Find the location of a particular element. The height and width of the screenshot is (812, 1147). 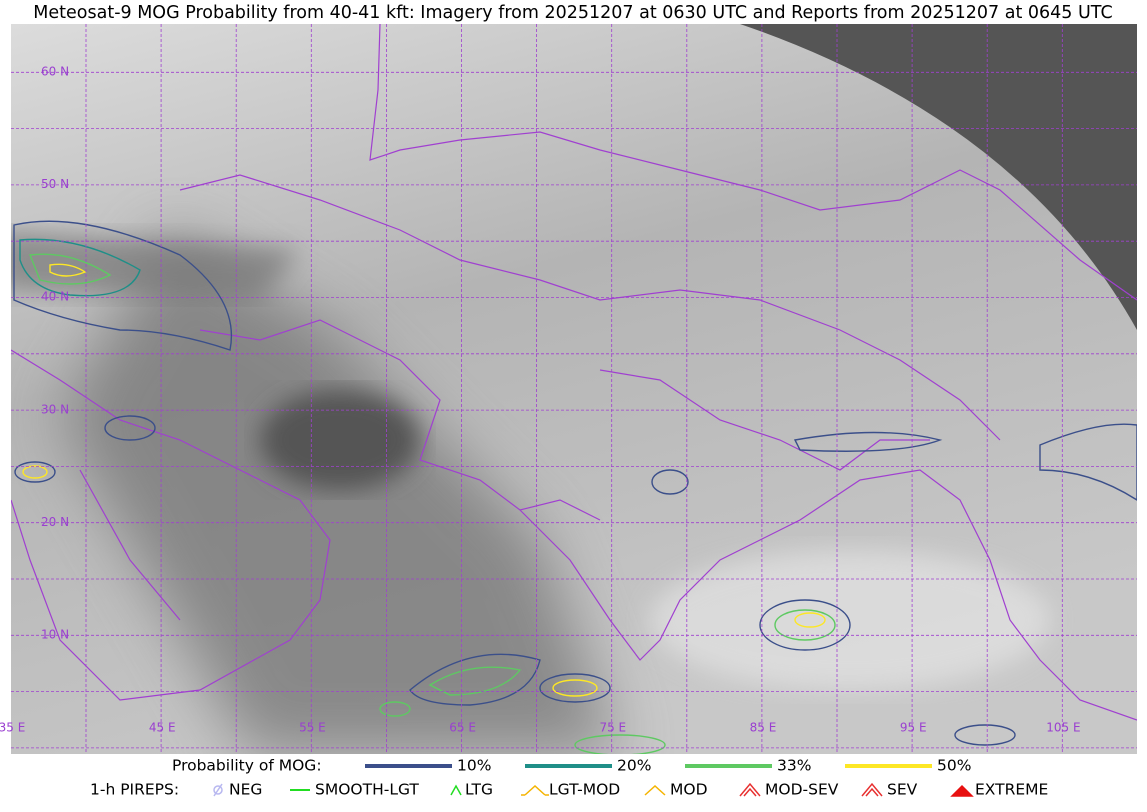

lon-label: 85 E is located at coordinates (763, 728).